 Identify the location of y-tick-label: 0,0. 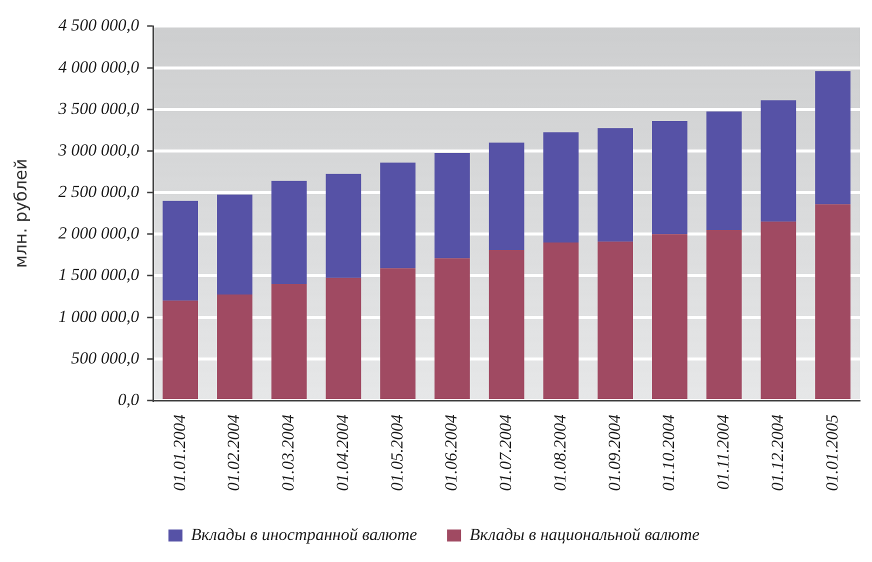
(129, 399).